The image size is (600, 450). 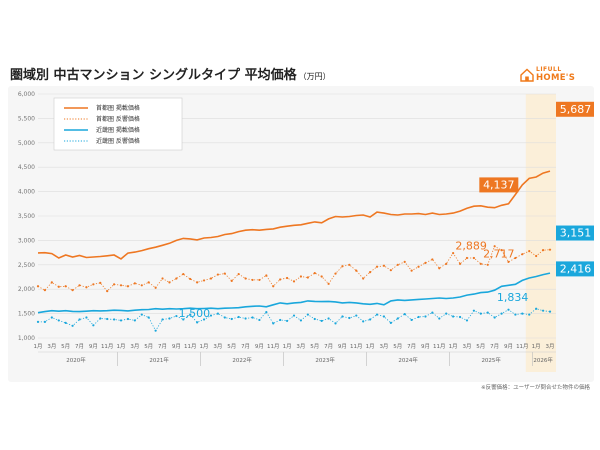 What do you see at coordinates (26, 192) in the screenshot?
I see `y-tick-label: 4,000` at bounding box center [26, 192].